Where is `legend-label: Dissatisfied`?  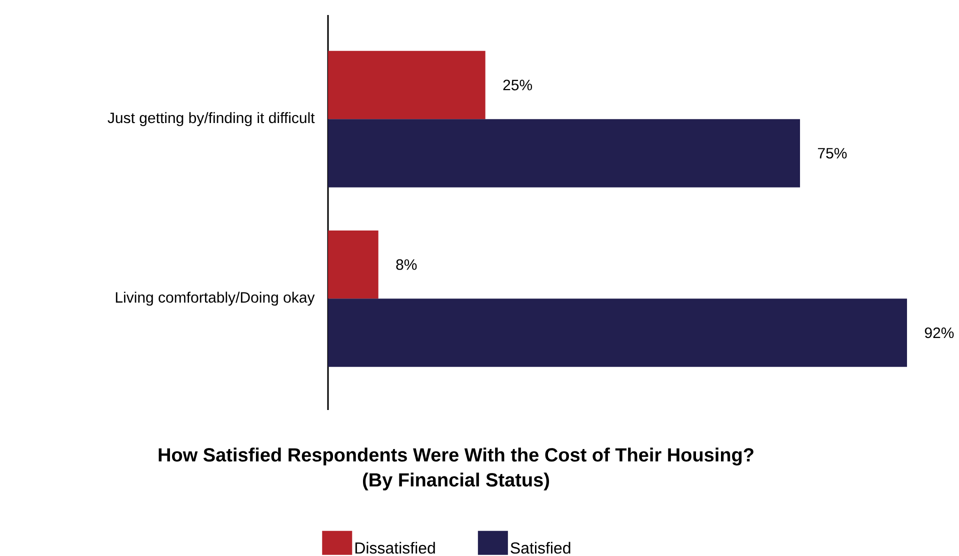
legend-label: Dissatisfied is located at coordinates (395, 548).